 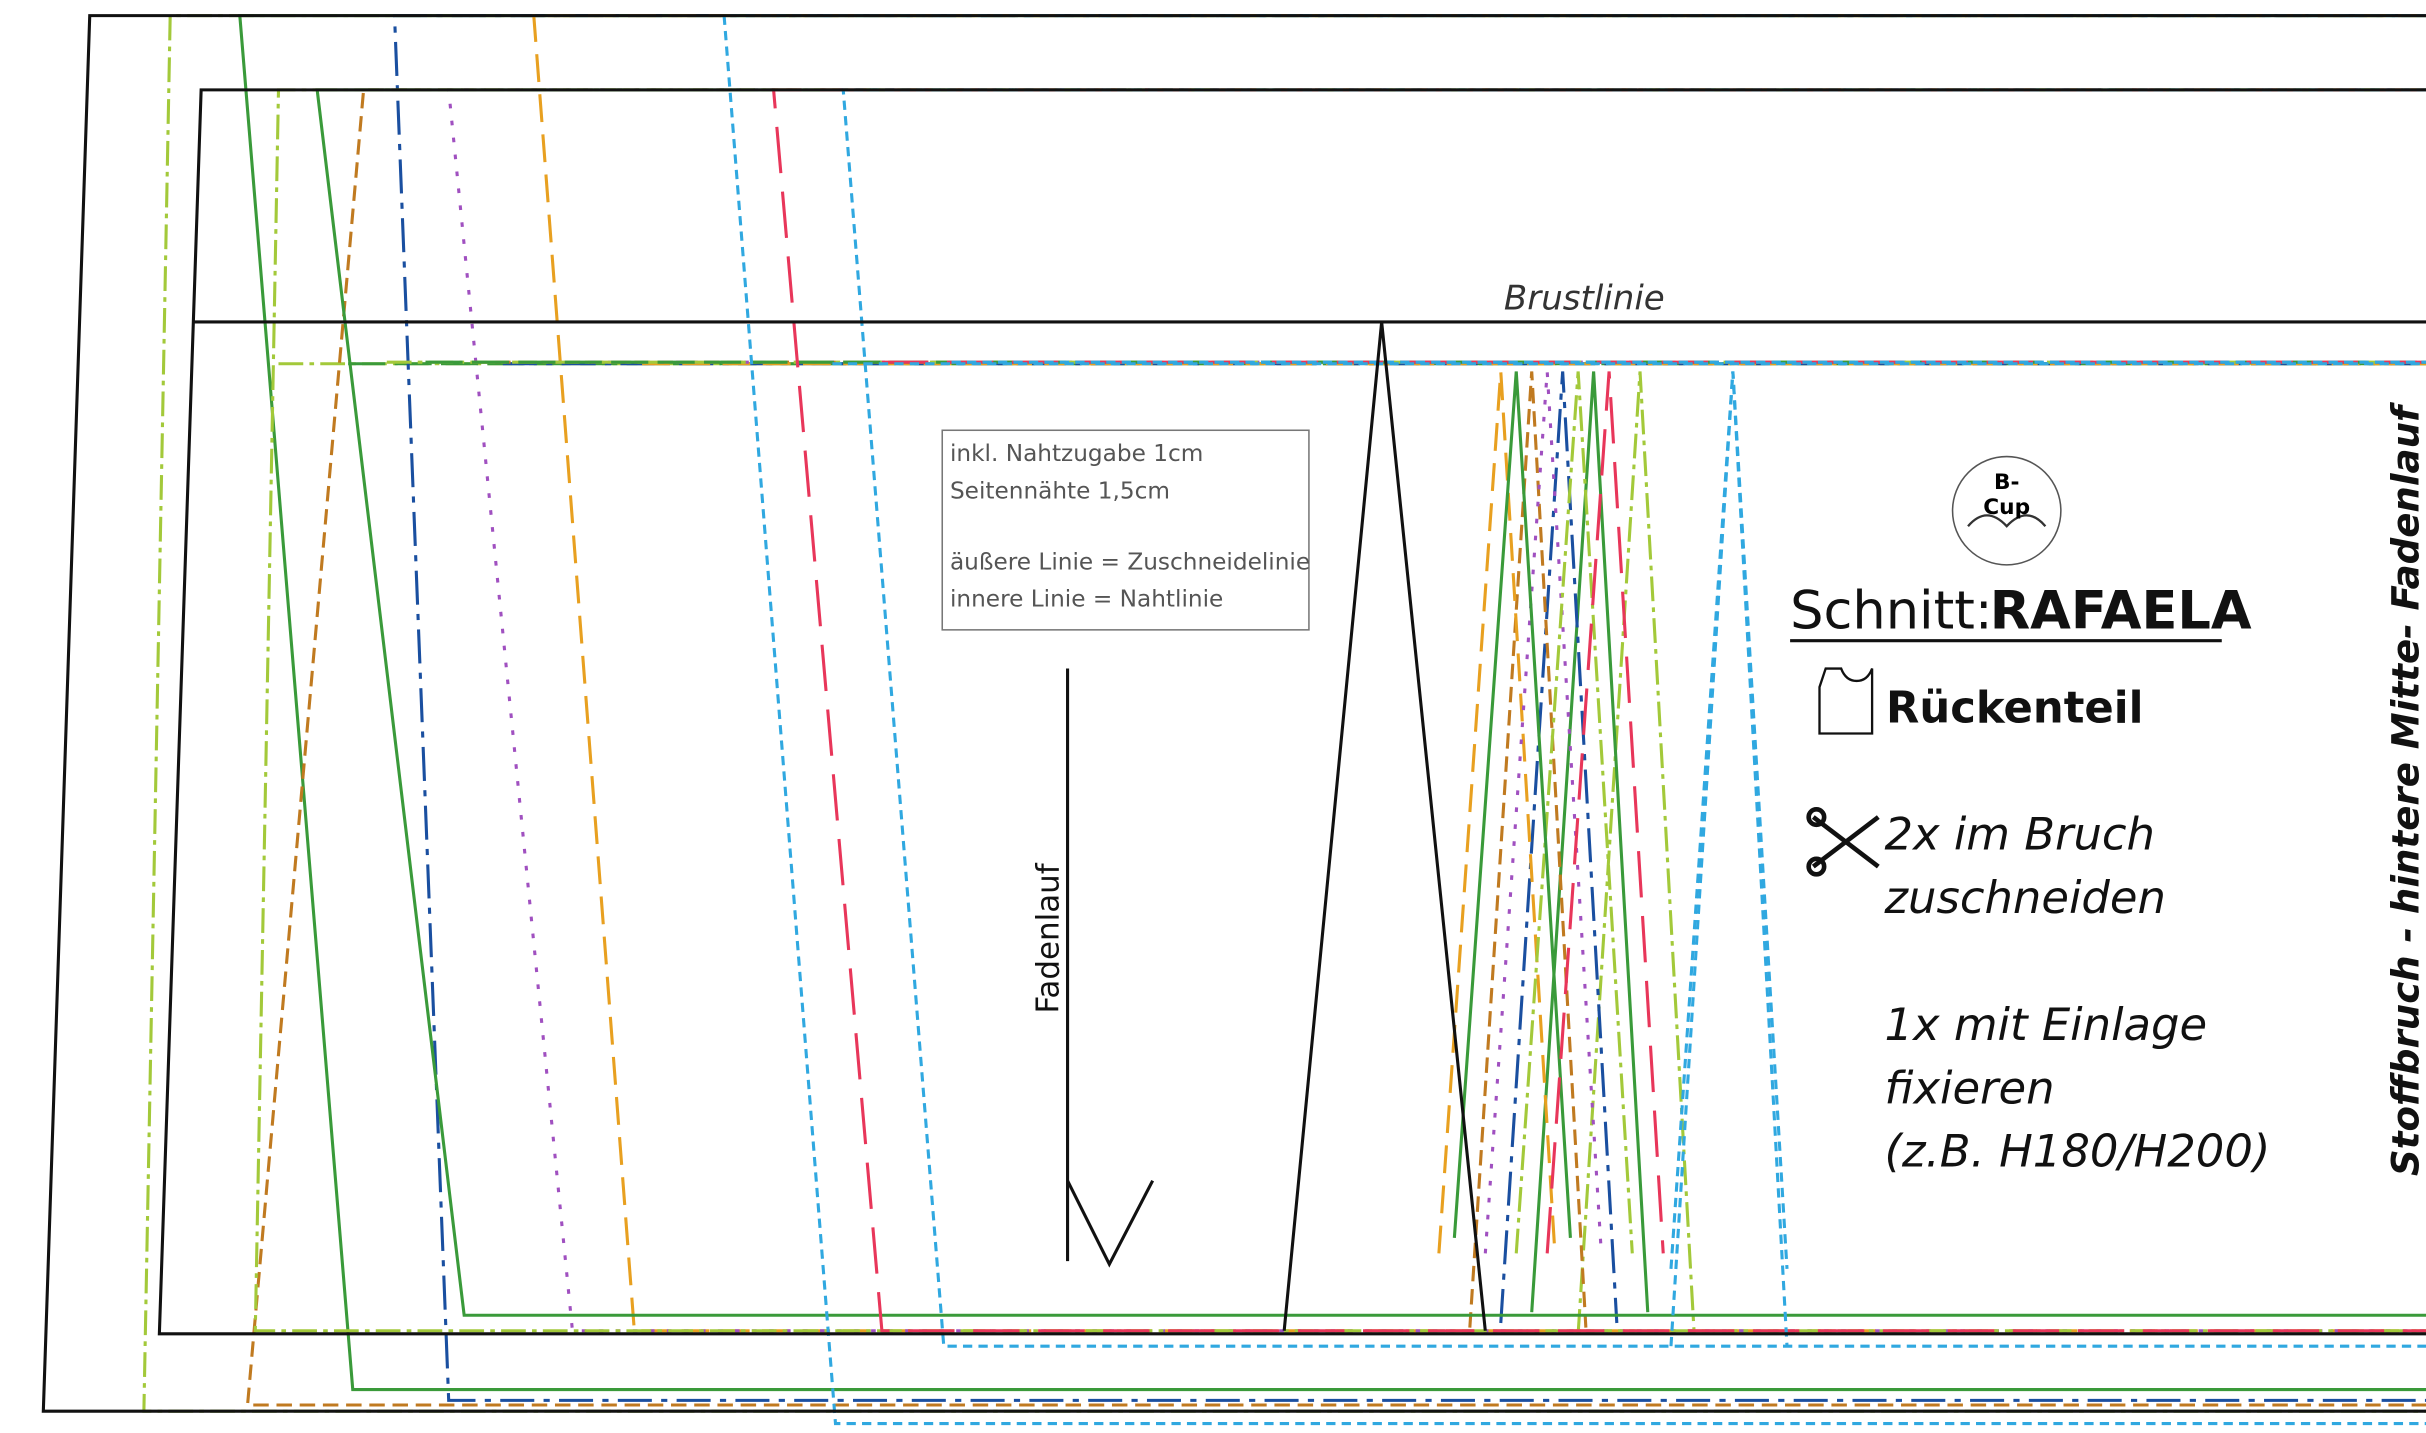 I want to click on grain-label: Fadenlauf, so click(x=1048, y=937).